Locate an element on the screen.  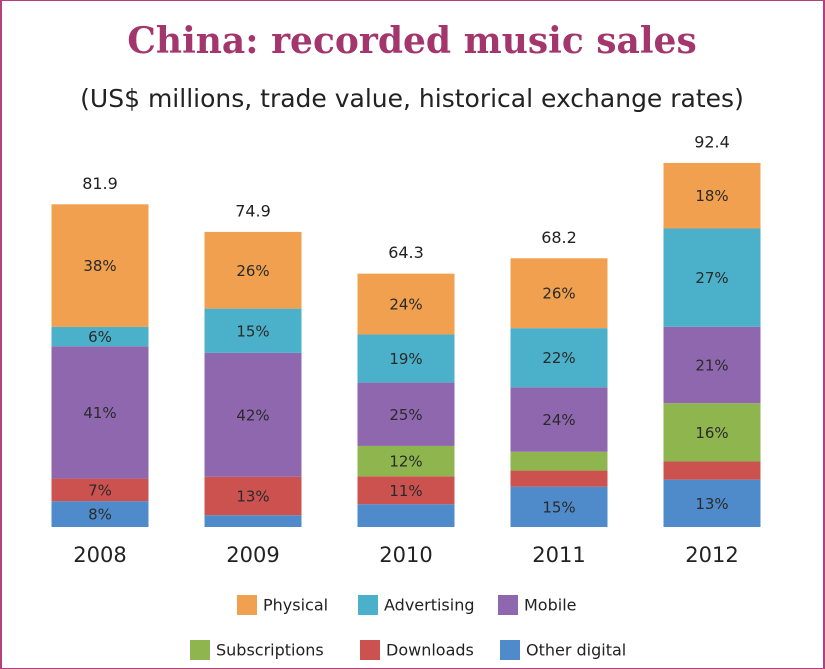
total-label: 81.9 is located at coordinates (100, 183).